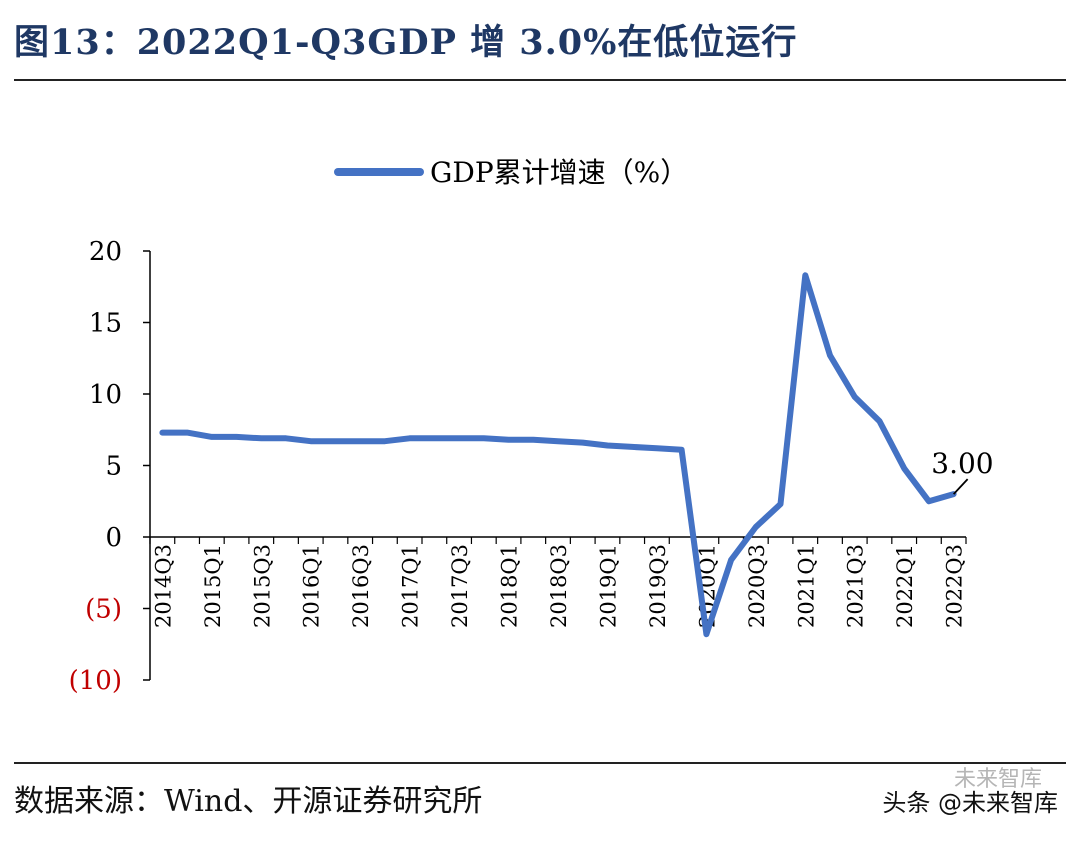 The width and height of the screenshot is (1080, 841). Describe the element at coordinates (540, 763) in the screenshot. I see `footer-divider` at that location.